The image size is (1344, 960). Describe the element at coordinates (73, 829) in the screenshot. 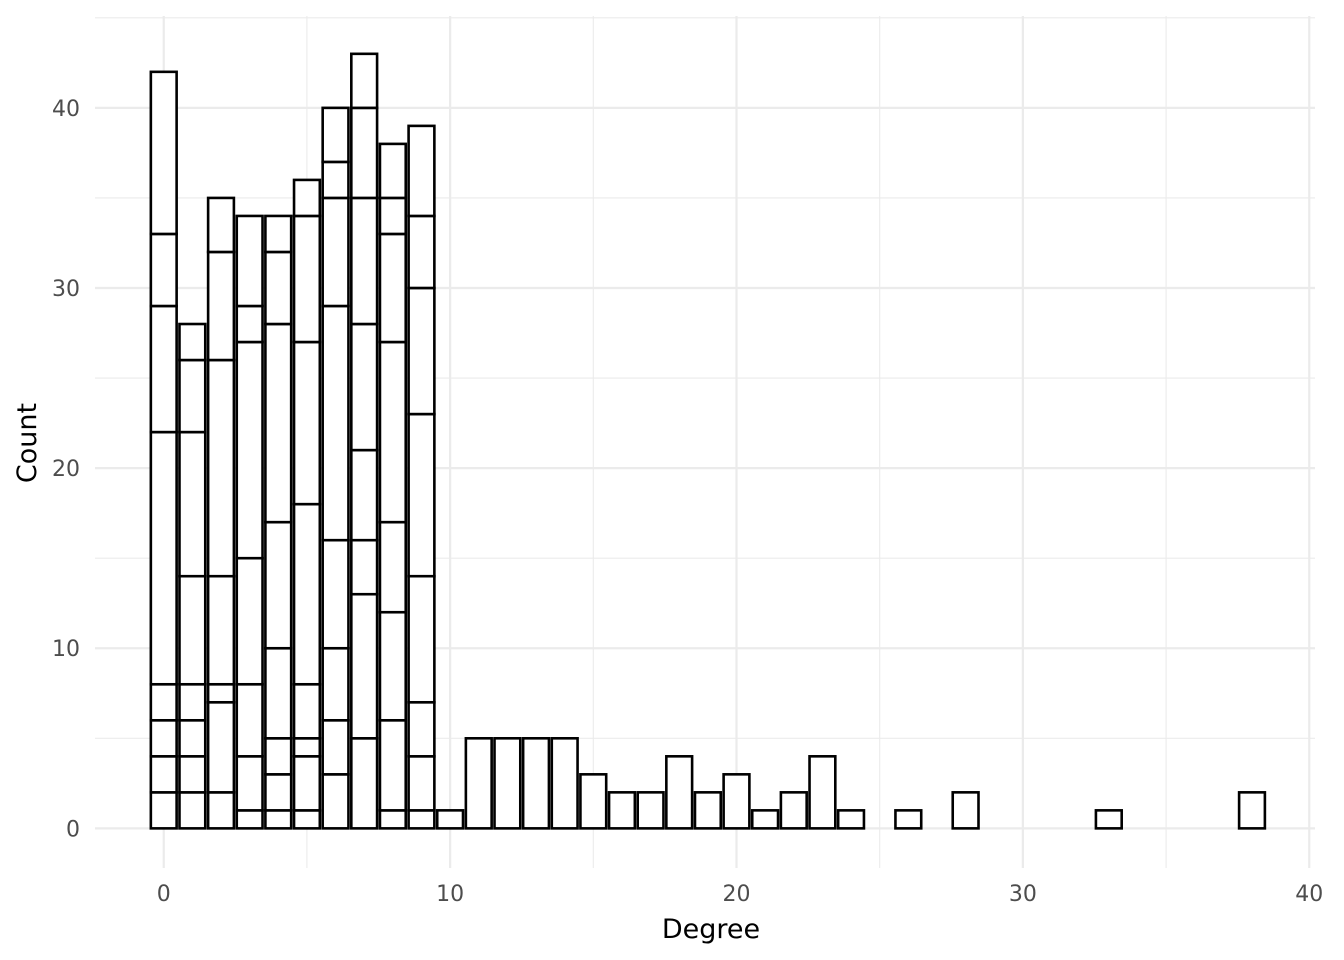

I see `y-tick-label: 0` at that location.